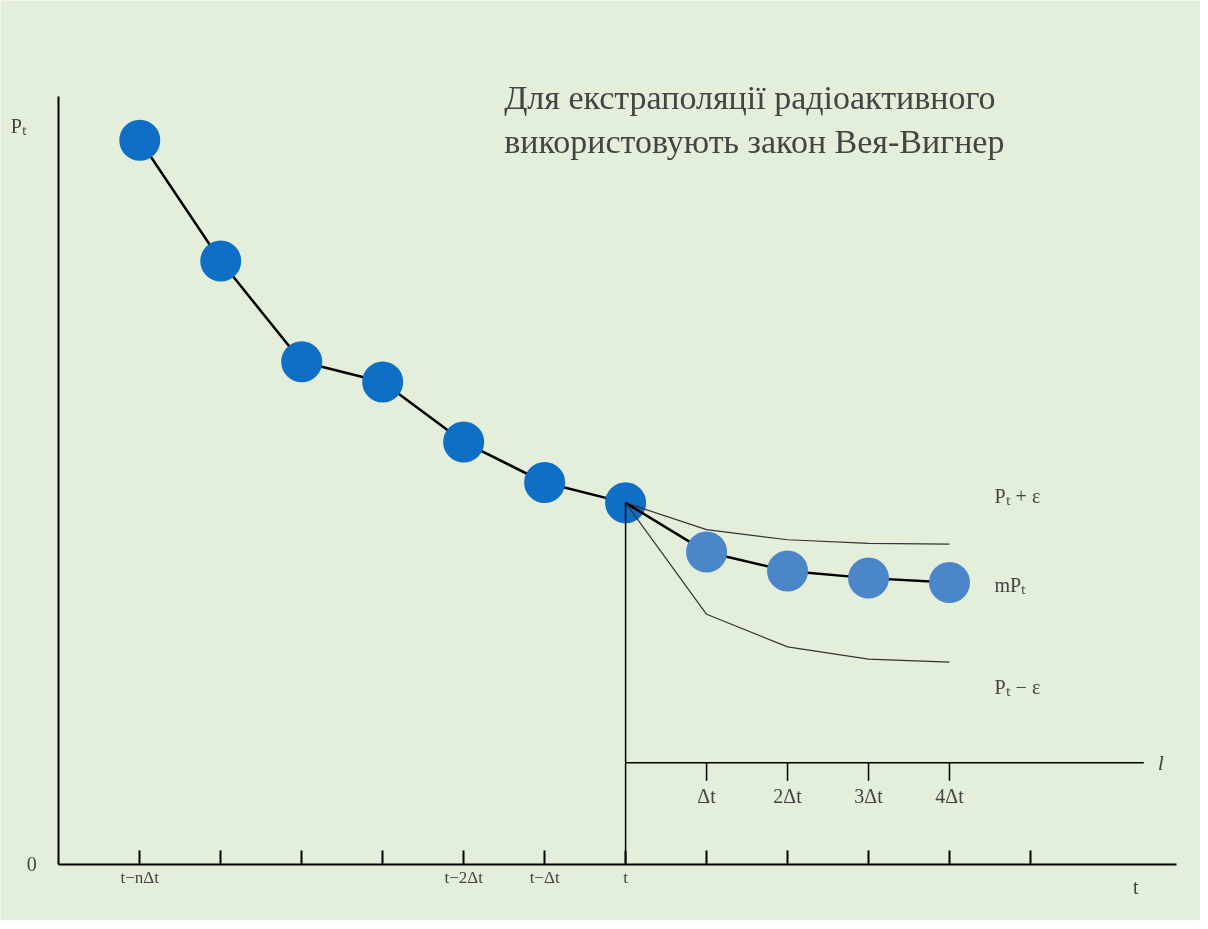 The image size is (1208, 929). I want to click on text: mPₜ, so click(1010, 585).